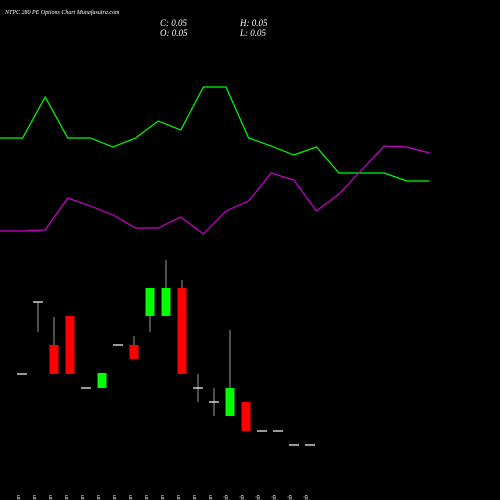 The width and height of the screenshot is (500, 500). I want to click on readout-high: H: 0.05, so click(253, 23).